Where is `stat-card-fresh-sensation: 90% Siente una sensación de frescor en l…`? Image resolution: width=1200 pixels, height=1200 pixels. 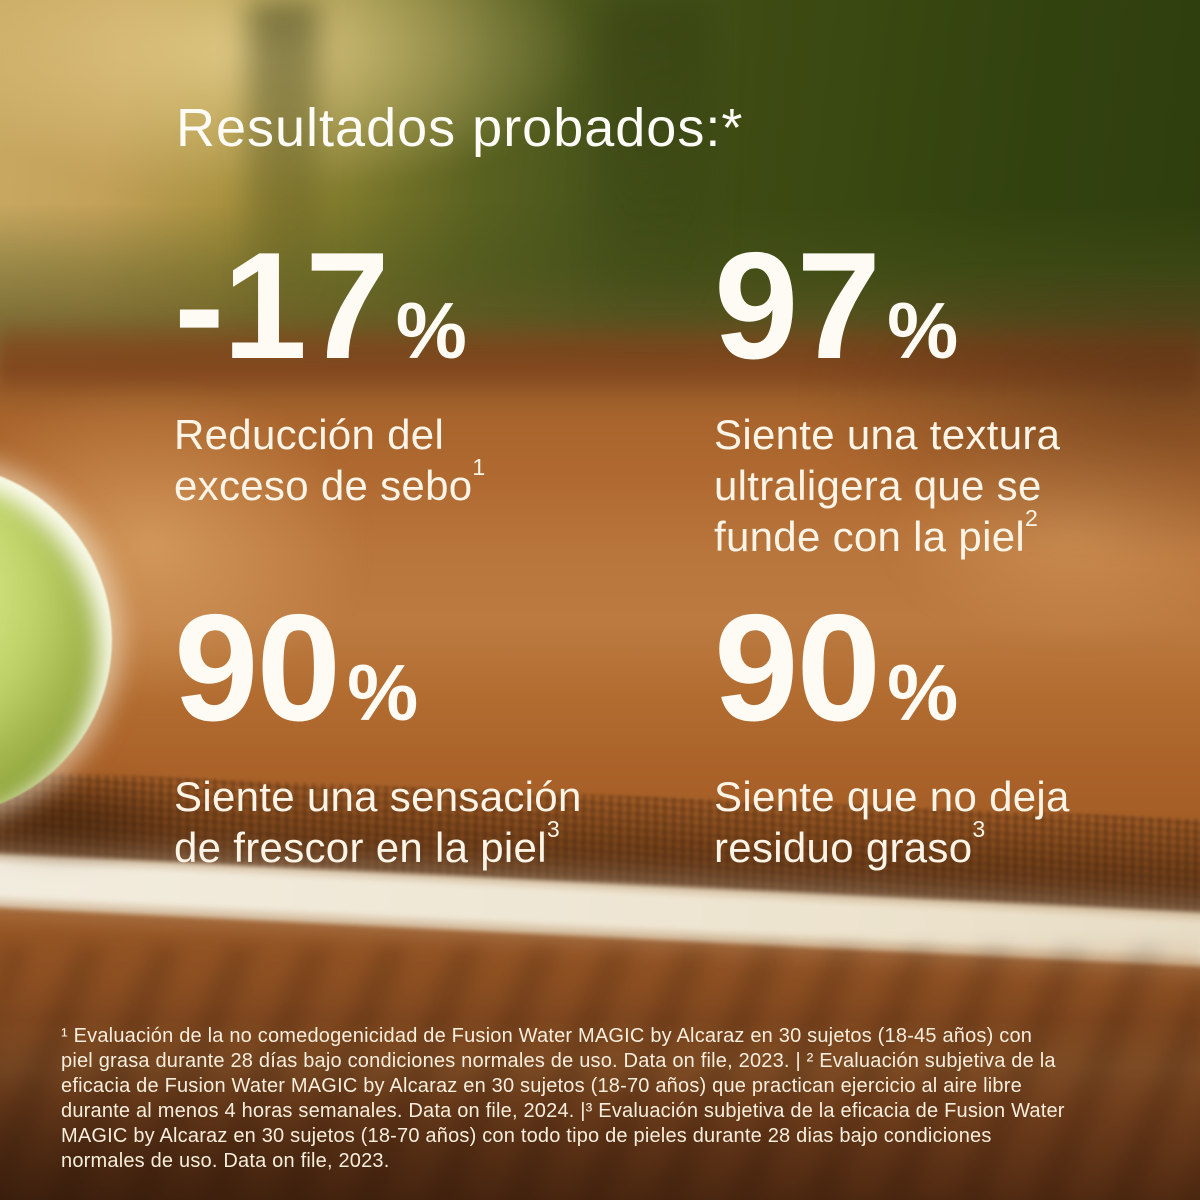
stat-card-fresh-sensation: 90% Siente una sensación de frescor en l… is located at coordinates (395, 732).